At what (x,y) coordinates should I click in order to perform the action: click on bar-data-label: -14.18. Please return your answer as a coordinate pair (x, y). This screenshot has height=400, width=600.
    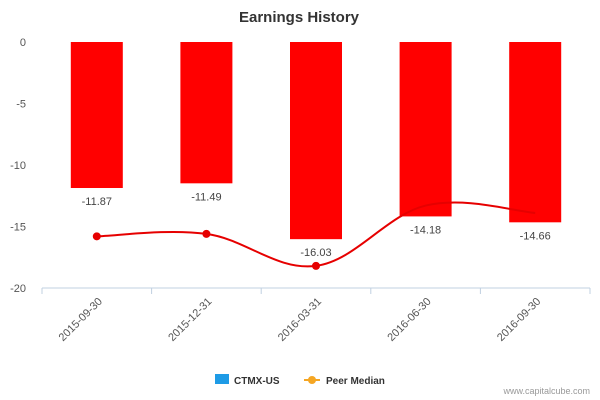
    Looking at the image, I should click on (425, 230).